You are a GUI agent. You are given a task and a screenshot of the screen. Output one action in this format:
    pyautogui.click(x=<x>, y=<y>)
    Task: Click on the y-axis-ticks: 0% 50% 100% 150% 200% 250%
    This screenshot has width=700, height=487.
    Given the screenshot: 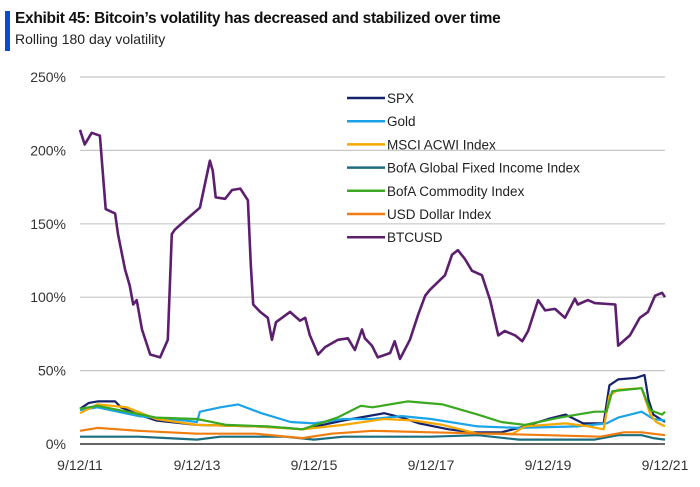 What is the action you would take?
    pyautogui.click(x=48, y=260)
    